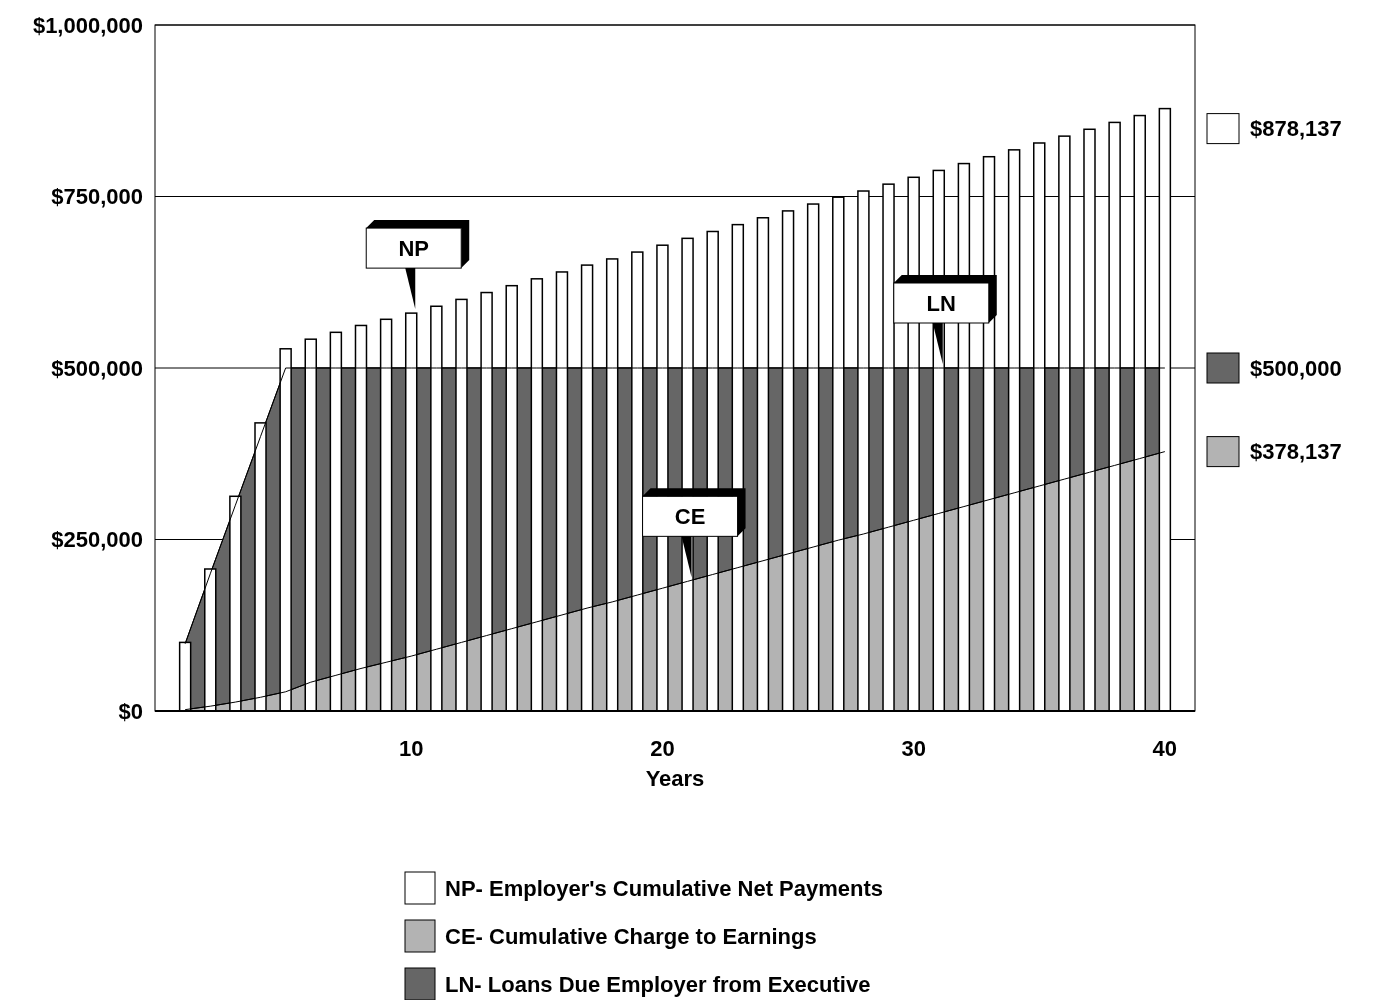 The width and height of the screenshot is (1379, 1000). What do you see at coordinates (130, 711) in the screenshot?
I see `y-tick-label: $0` at bounding box center [130, 711].